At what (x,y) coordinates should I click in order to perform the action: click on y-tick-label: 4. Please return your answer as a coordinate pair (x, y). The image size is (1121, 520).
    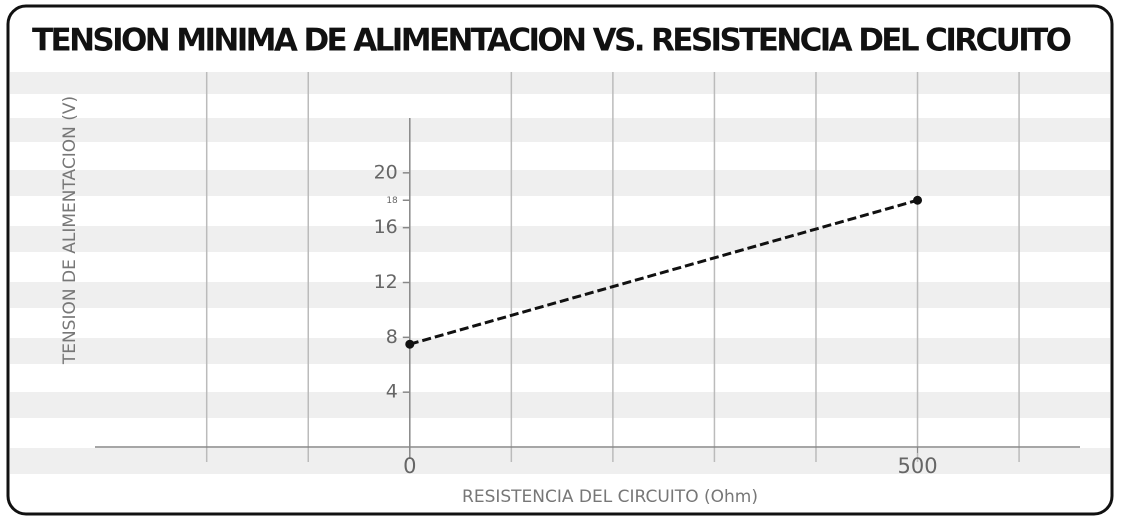
    Looking at the image, I should click on (392, 392).